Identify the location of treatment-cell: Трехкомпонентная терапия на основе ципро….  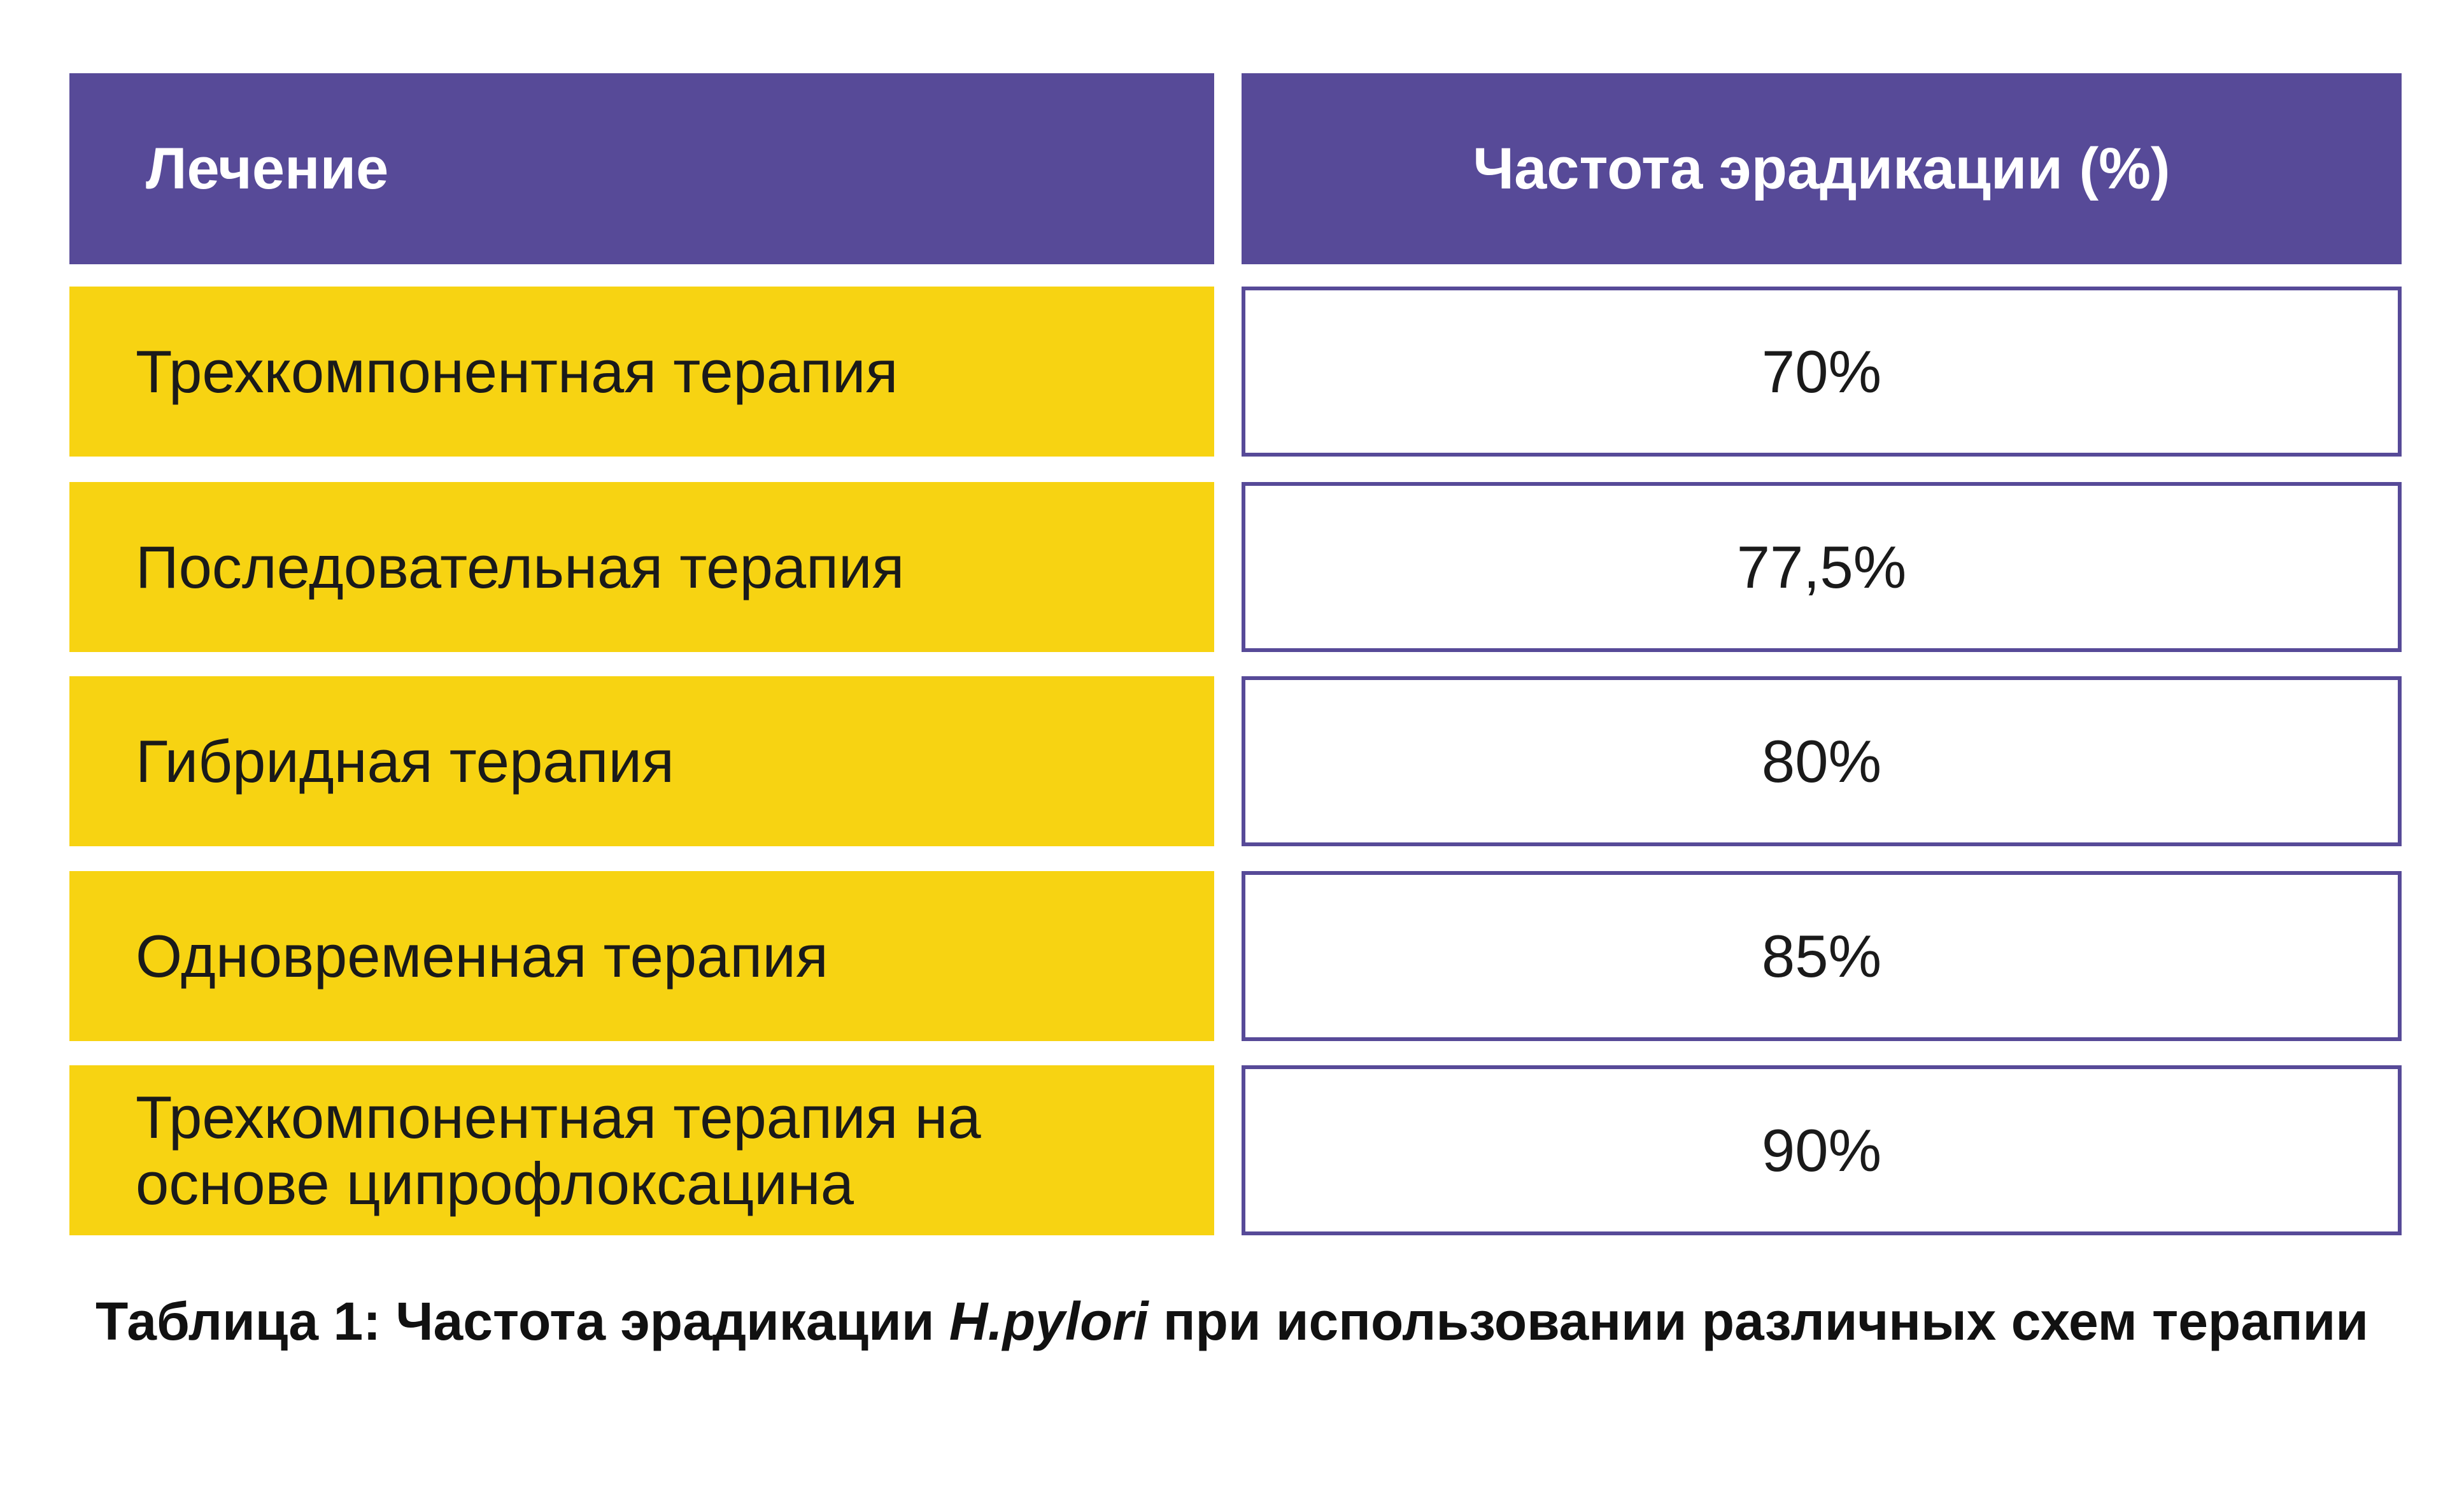
(642, 1150).